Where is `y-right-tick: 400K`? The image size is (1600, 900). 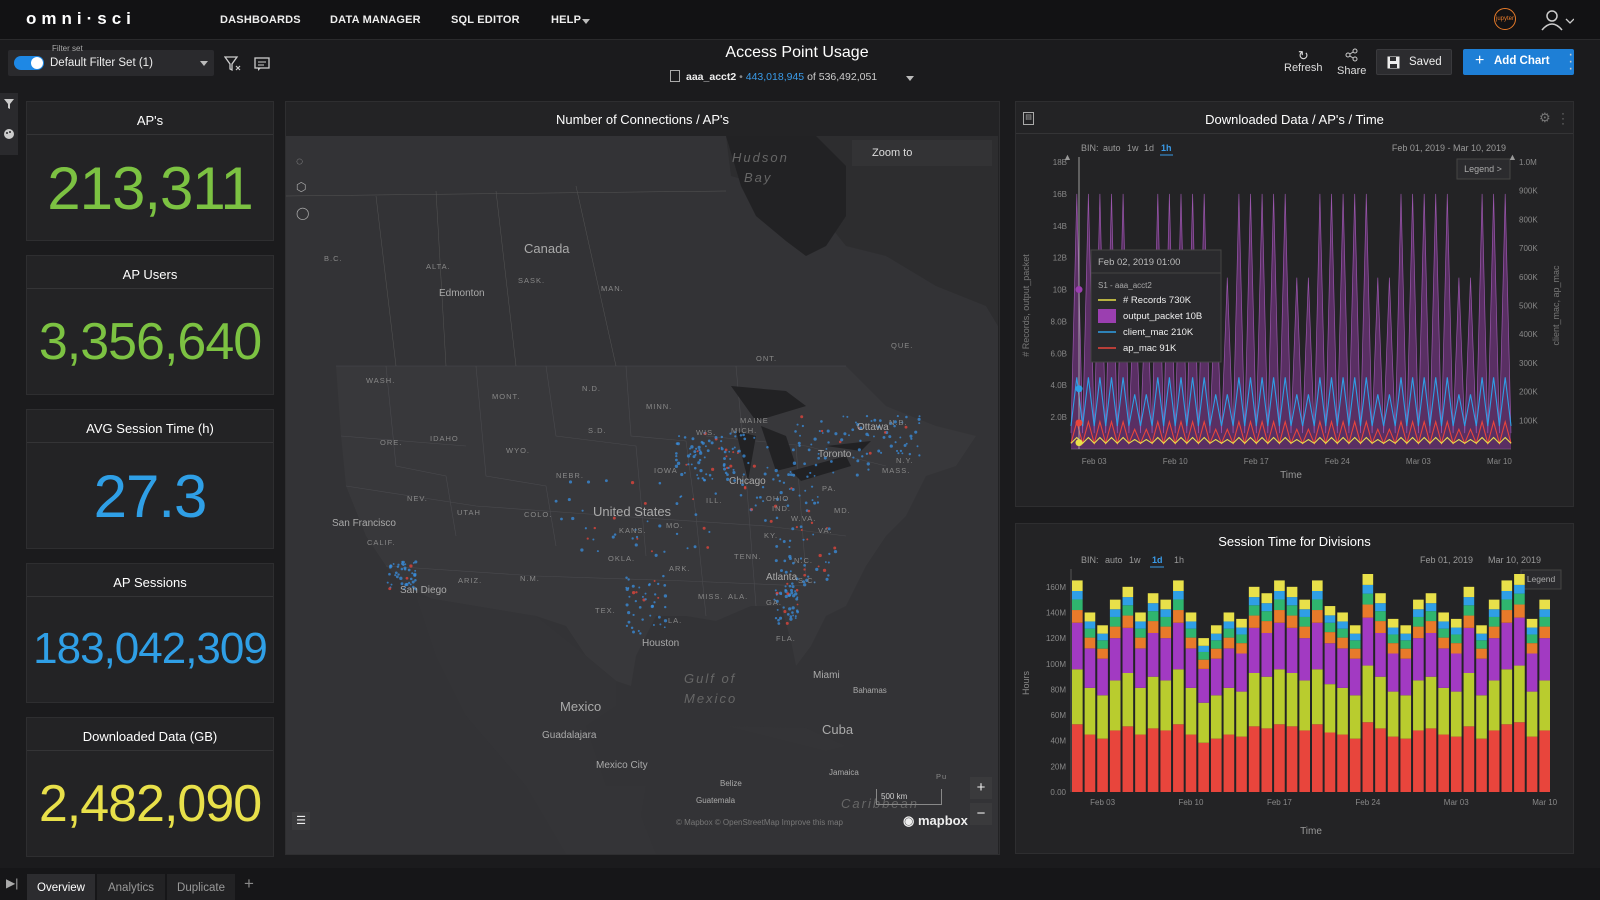
y-right-tick: 400K is located at coordinates (1528, 334).